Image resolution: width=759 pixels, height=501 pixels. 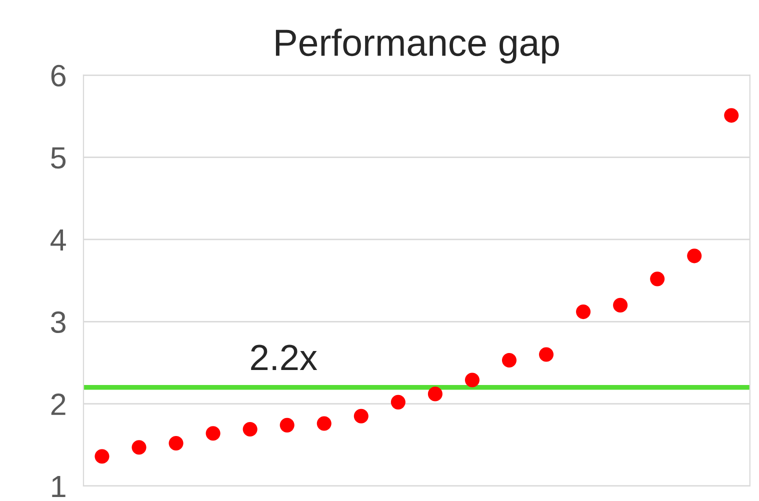 What do you see at coordinates (284, 357) in the screenshot?
I see `ref-line-label: 2.2x` at bounding box center [284, 357].